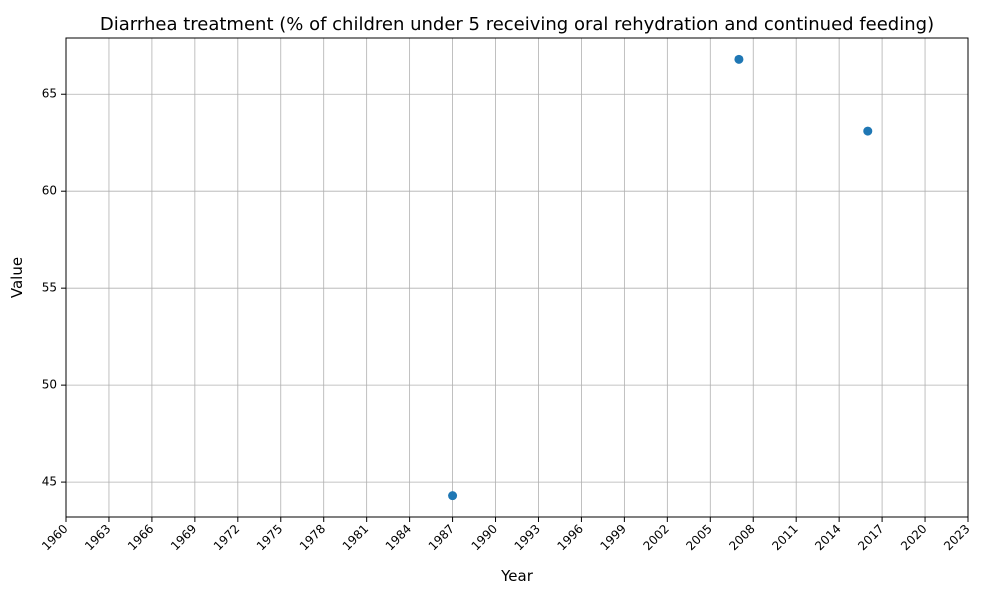 This screenshot has height=600, width=1000. I want to click on y-tick-label: 50, so click(49, 385).